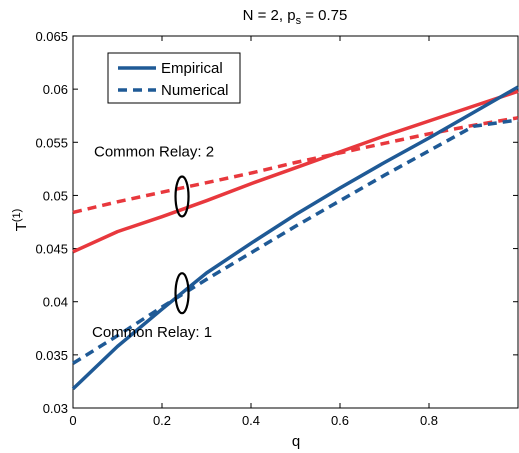 Image resolution: width=519 pixels, height=453 pixels. Describe the element at coordinates (55, 302) in the screenshot. I see `y-tick-label: 0.04` at that location.